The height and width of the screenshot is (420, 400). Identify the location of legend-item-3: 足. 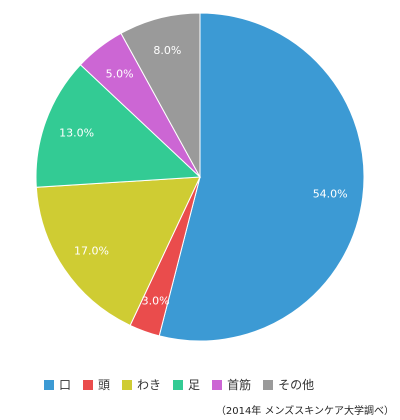
(186, 384).